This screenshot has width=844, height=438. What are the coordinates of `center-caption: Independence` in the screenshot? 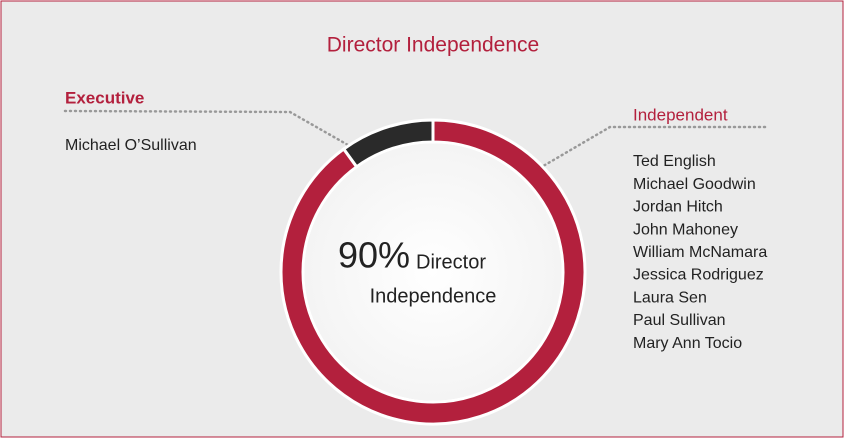 It's located at (433, 296).